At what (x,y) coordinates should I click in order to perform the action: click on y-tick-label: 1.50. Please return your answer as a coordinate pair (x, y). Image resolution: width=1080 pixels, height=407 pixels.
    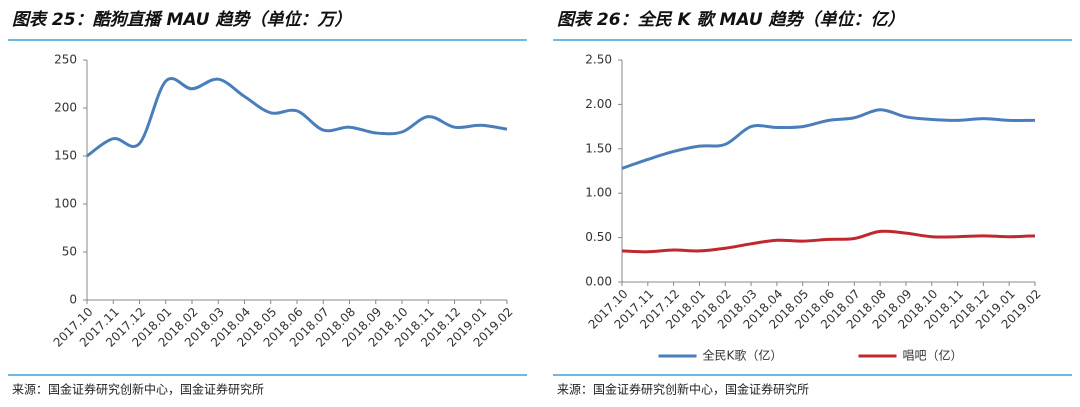
    Looking at the image, I should click on (598, 148).